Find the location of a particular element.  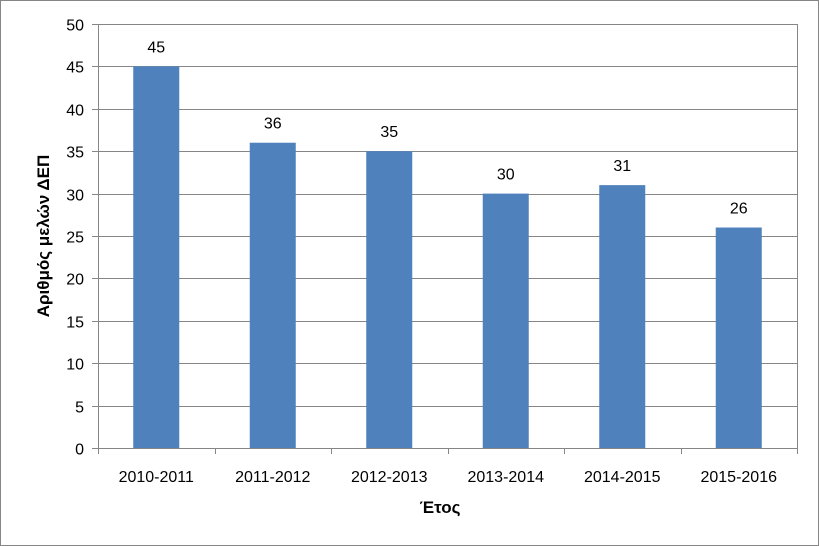

data-label: 26 is located at coordinates (739, 209).